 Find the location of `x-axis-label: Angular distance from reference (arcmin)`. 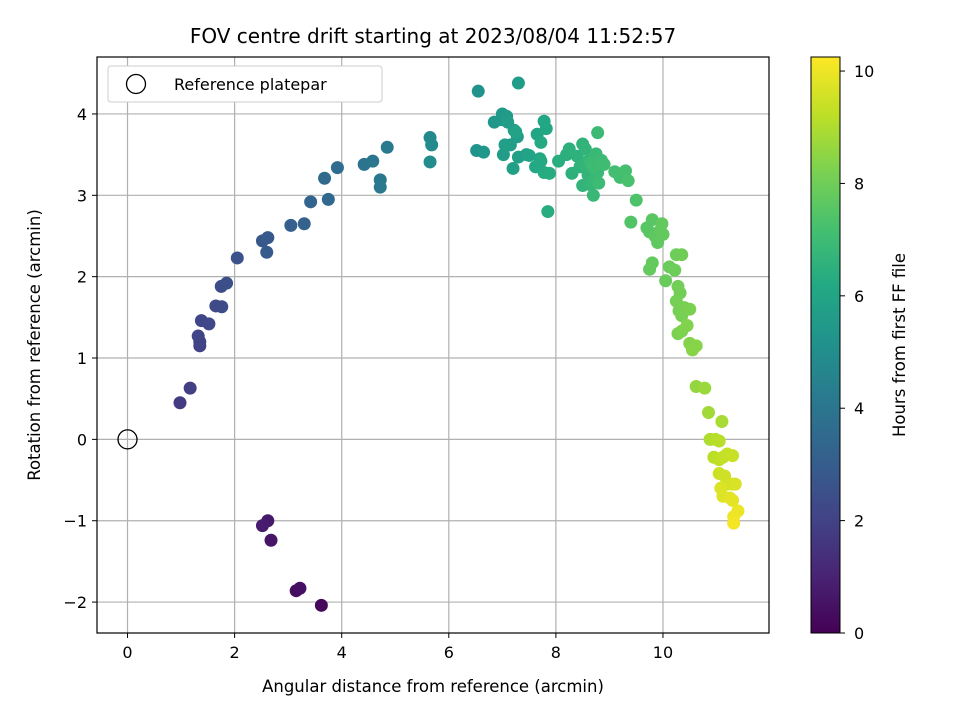

x-axis-label: Angular distance from reference (arcmin) is located at coordinates (433, 686).